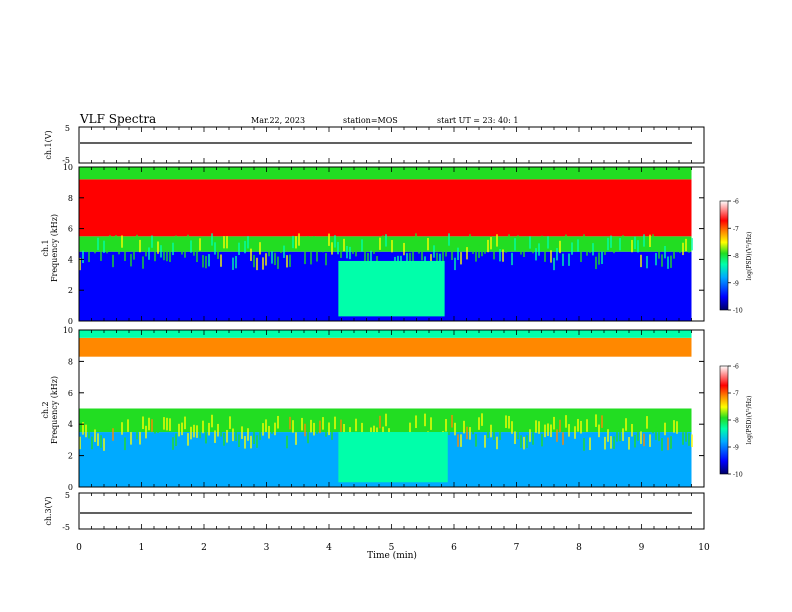 The width and height of the screenshot is (792, 612). What do you see at coordinates (736, 229) in the screenshot?
I see `colorbar-tick-label: -7` at bounding box center [736, 229].